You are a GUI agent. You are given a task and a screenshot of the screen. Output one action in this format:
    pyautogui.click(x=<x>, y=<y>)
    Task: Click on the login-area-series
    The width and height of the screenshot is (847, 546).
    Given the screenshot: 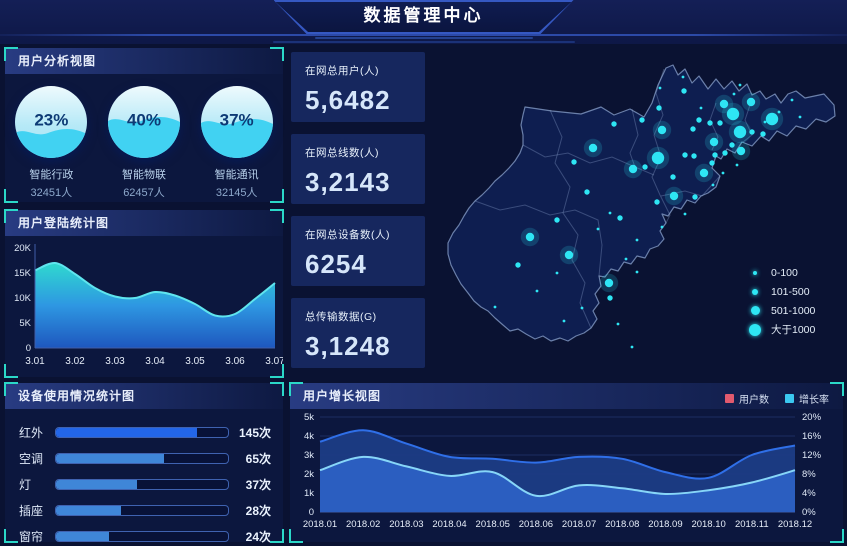 What is the action you would take?
    pyautogui.click(x=155, y=305)
    